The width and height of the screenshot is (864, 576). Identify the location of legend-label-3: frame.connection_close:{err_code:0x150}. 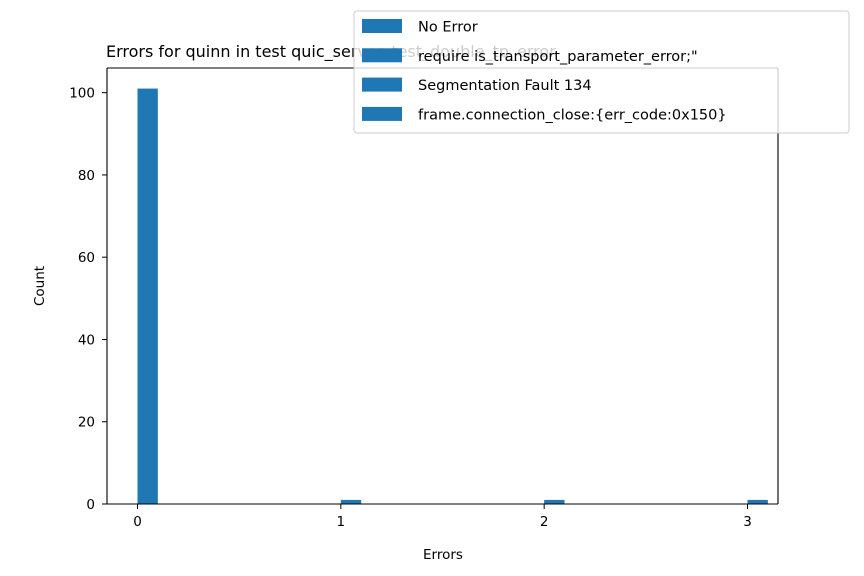
(572, 115).